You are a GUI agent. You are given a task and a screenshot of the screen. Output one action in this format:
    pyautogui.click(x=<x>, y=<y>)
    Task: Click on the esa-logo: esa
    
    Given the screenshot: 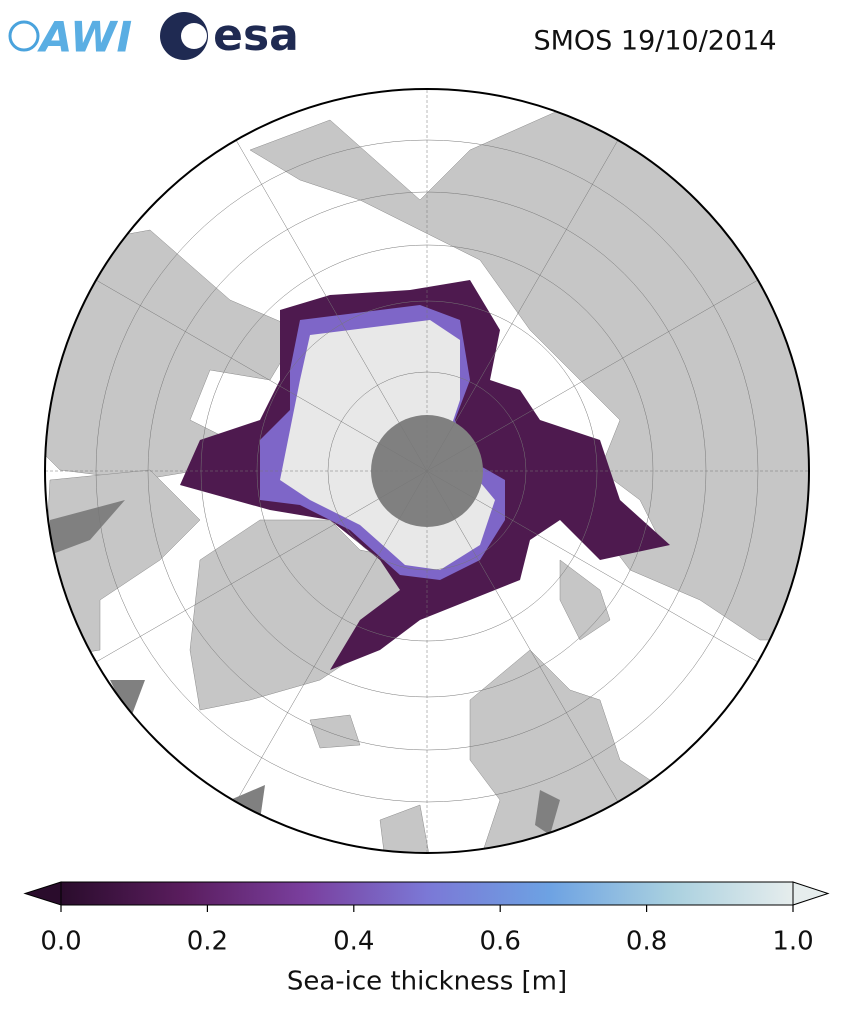 What is the action you would take?
    pyautogui.click(x=229, y=35)
    